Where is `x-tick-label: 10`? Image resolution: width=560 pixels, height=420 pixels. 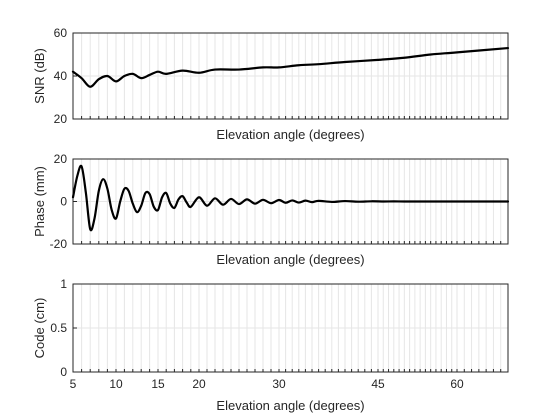 x-tick-label: 10 is located at coordinates (116, 384).